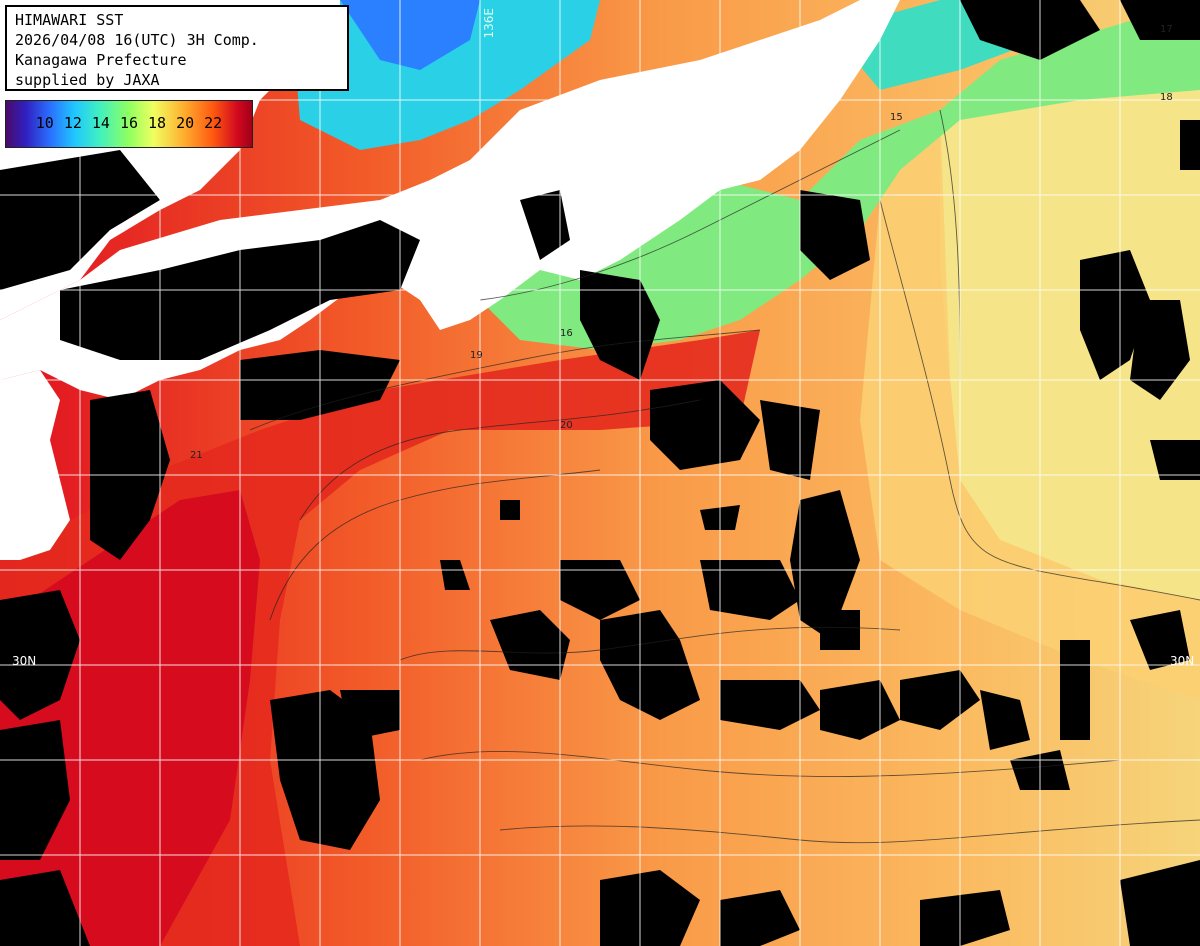 The image size is (1200, 946). I want to click on legend-label: 18, so click(157, 123).